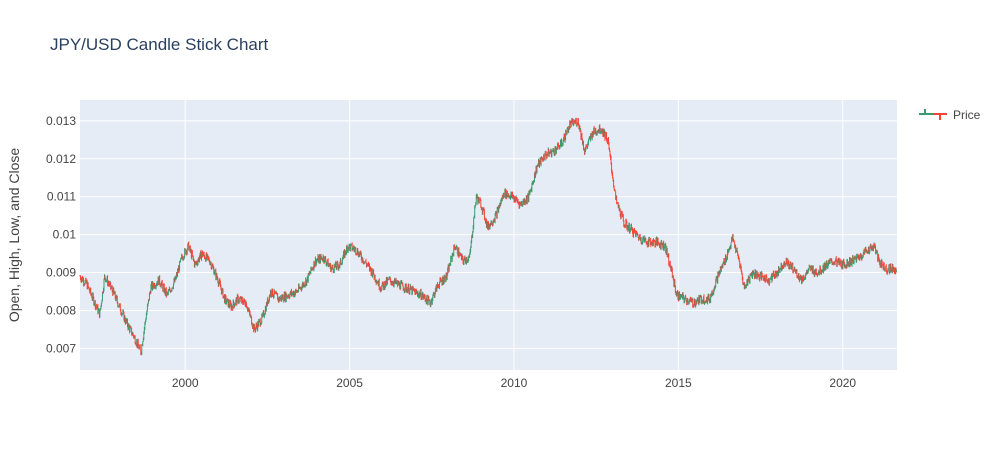 This screenshot has width=1000, height=455. I want to click on y-axis-title: Open, High, Low, and Close, so click(14, 235).